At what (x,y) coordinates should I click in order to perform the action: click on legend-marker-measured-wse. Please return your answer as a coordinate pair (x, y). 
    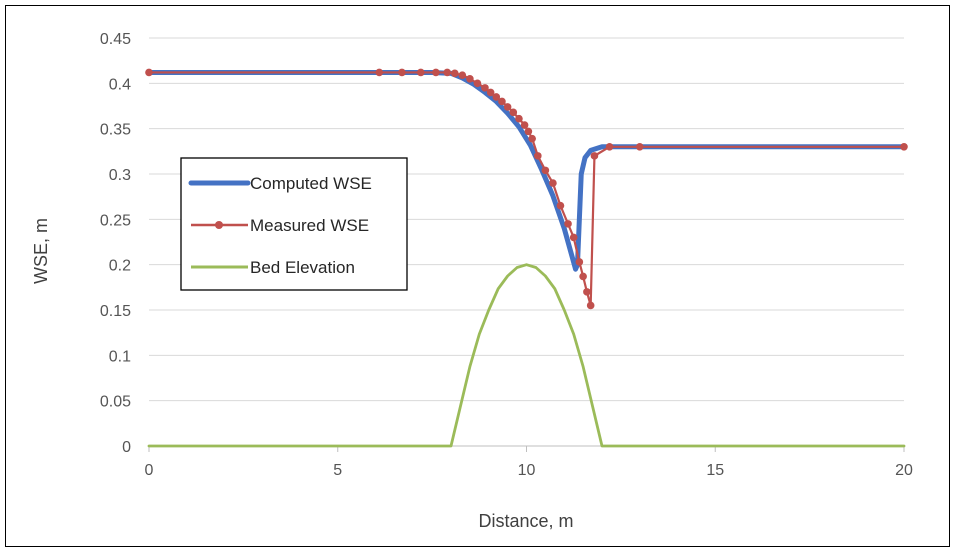
    Looking at the image, I should click on (219, 225).